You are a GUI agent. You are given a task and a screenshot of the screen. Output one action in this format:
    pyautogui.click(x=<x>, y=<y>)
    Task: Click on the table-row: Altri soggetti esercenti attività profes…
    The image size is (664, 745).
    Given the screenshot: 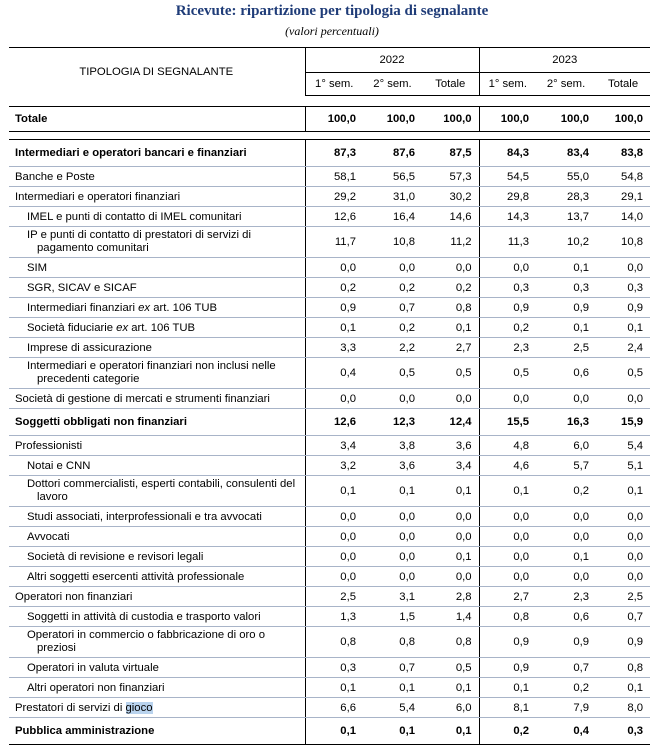 What is the action you would take?
    pyautogui.click(x=330, y=576)
    